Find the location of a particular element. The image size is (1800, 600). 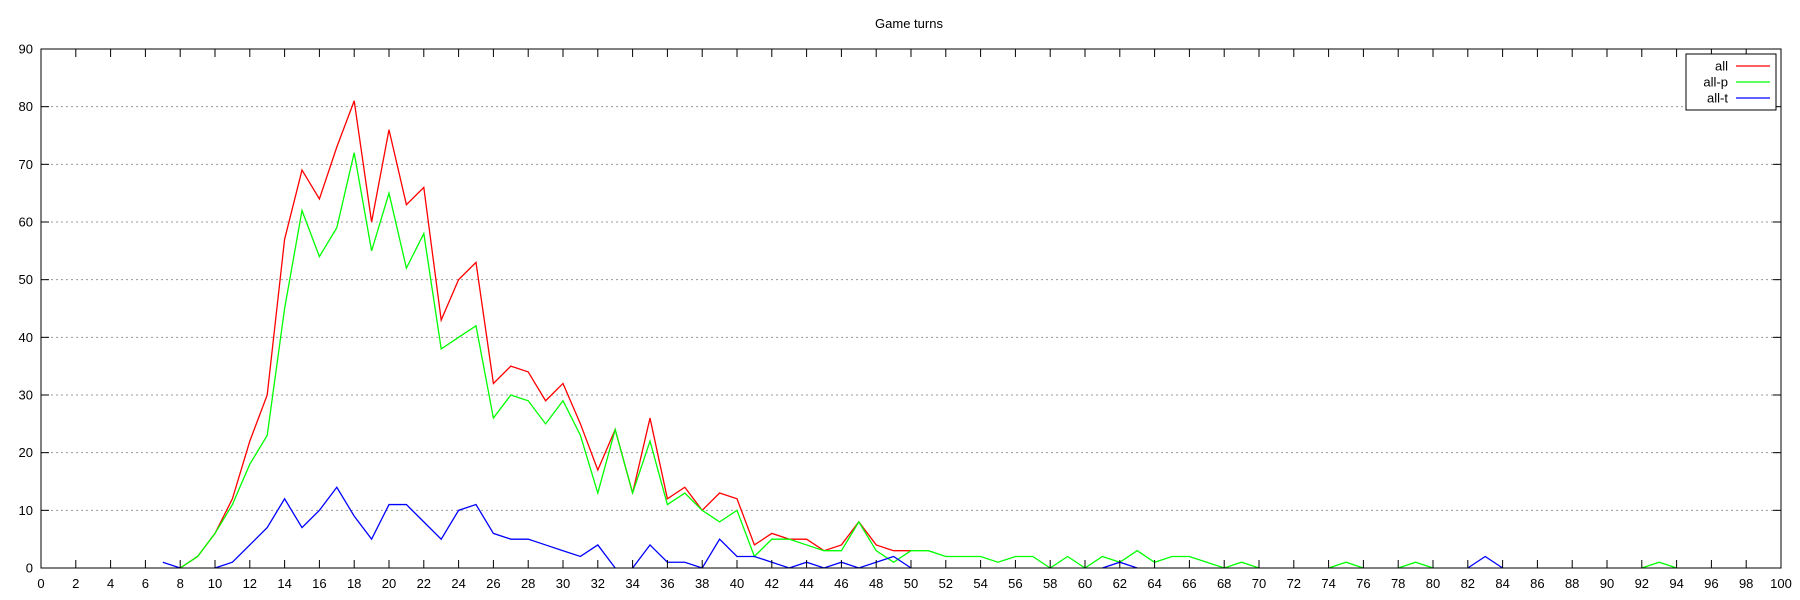

x-tick-label: 20 is located at coordinates (389, 583).